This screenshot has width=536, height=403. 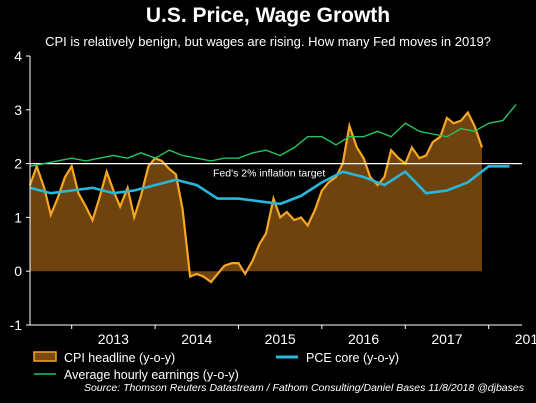 I want to click on chart-title: U.S. Price, Wage Growth, so click(x=268, y=15).